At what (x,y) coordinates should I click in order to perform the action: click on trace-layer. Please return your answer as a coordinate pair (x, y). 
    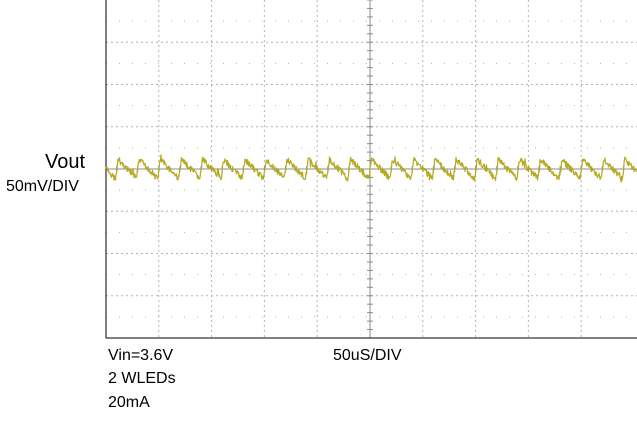
    Looking at the image, I should click on (371, 168).